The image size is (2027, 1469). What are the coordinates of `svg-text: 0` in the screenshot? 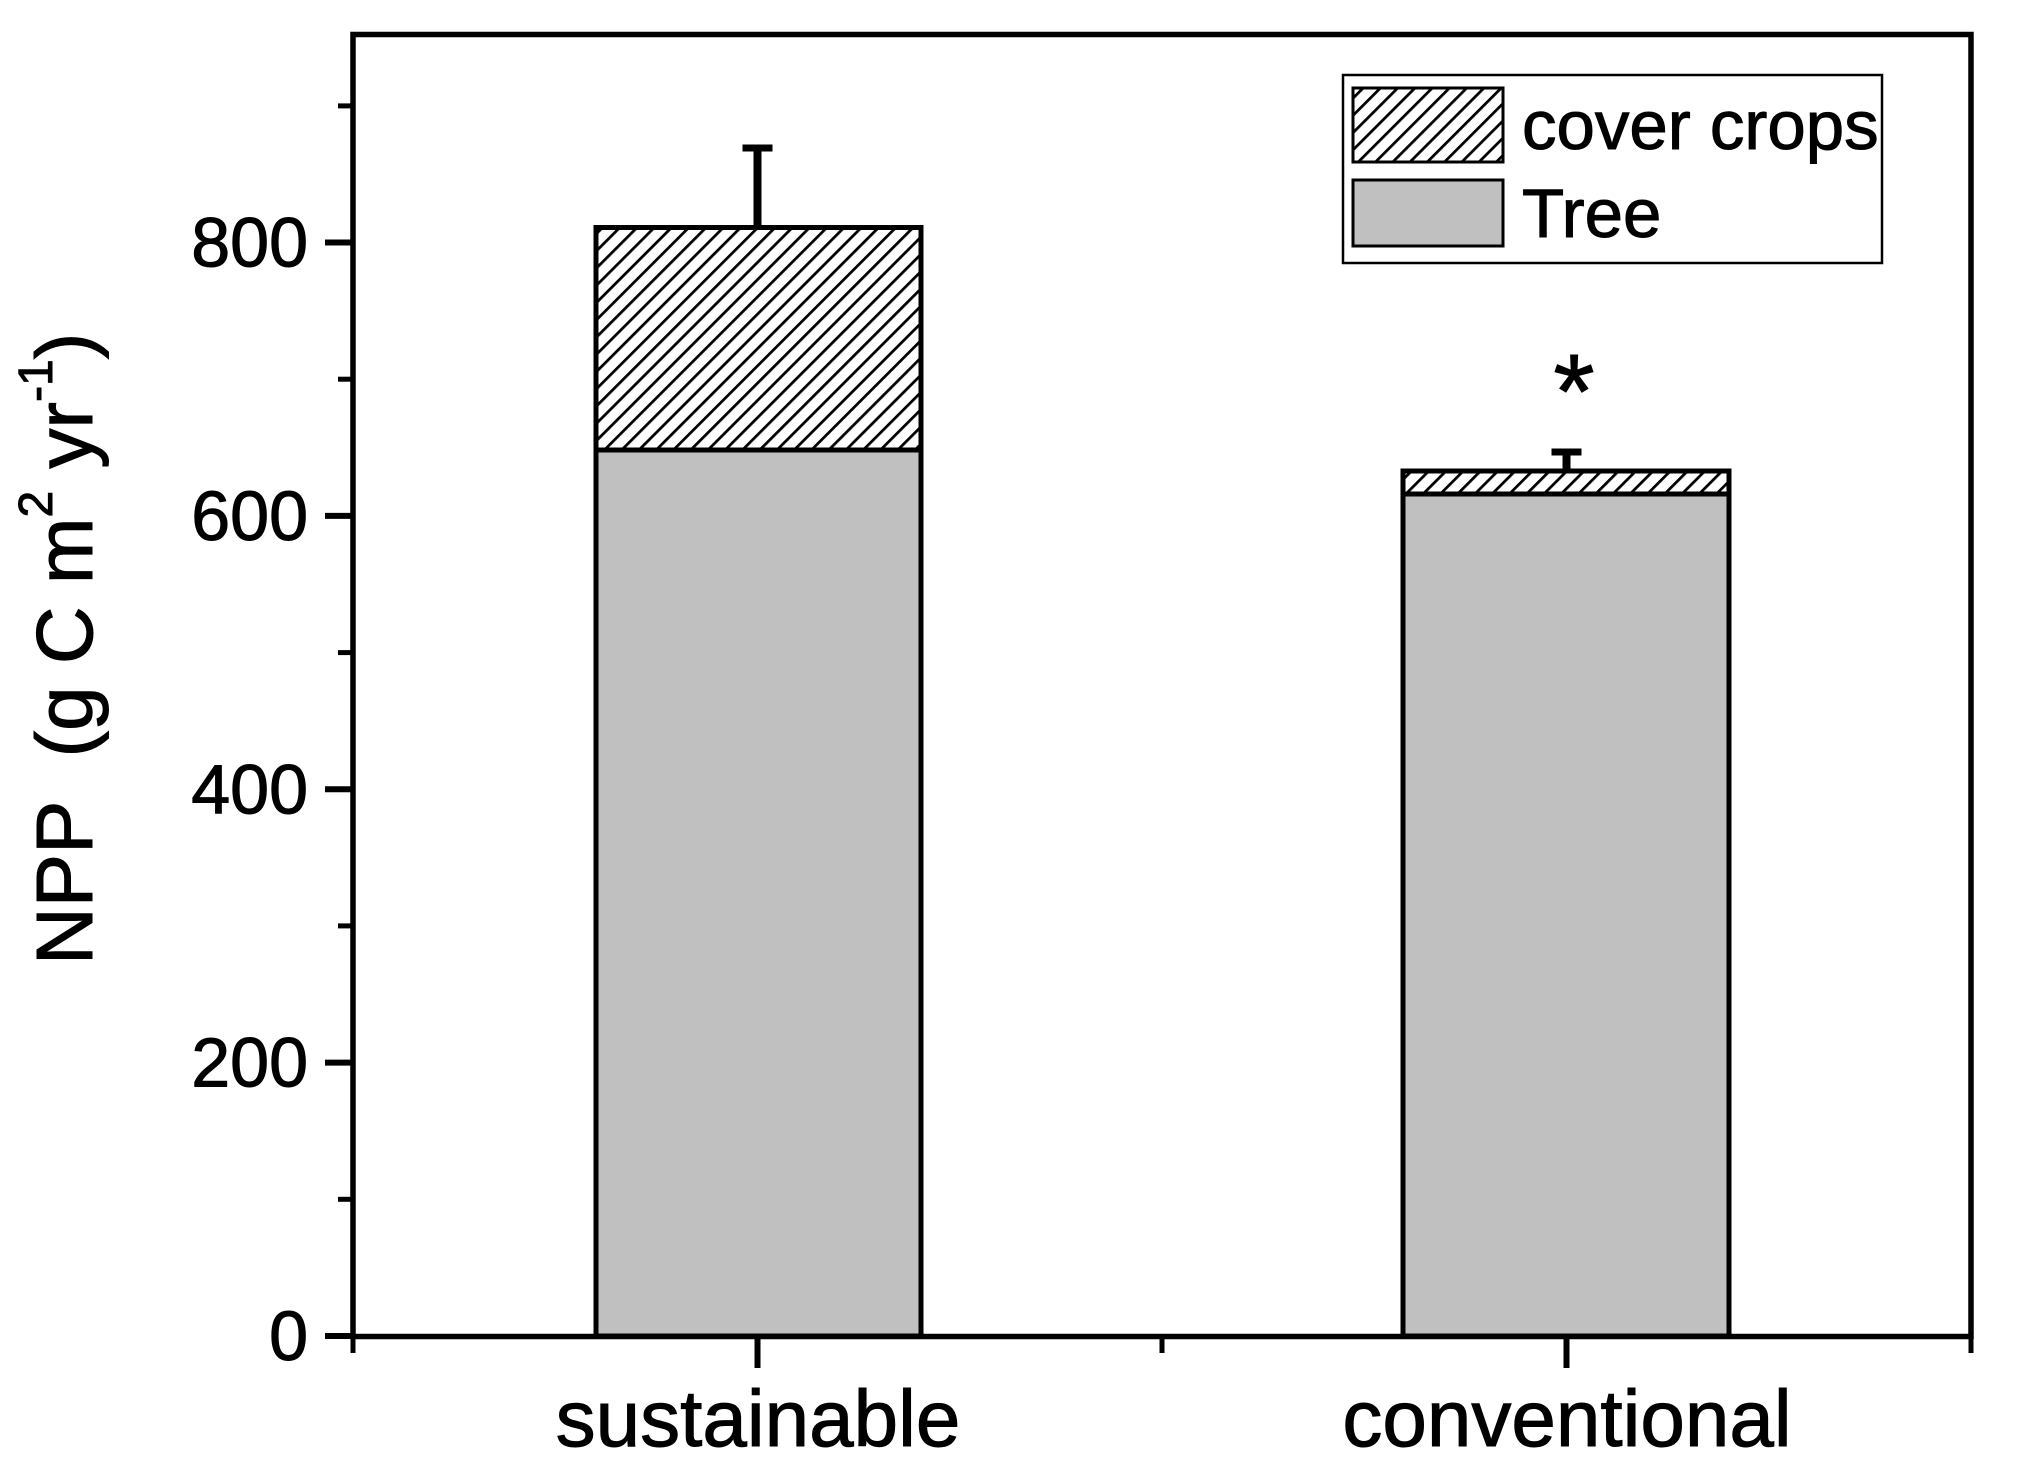 It's located at (288, 1336).